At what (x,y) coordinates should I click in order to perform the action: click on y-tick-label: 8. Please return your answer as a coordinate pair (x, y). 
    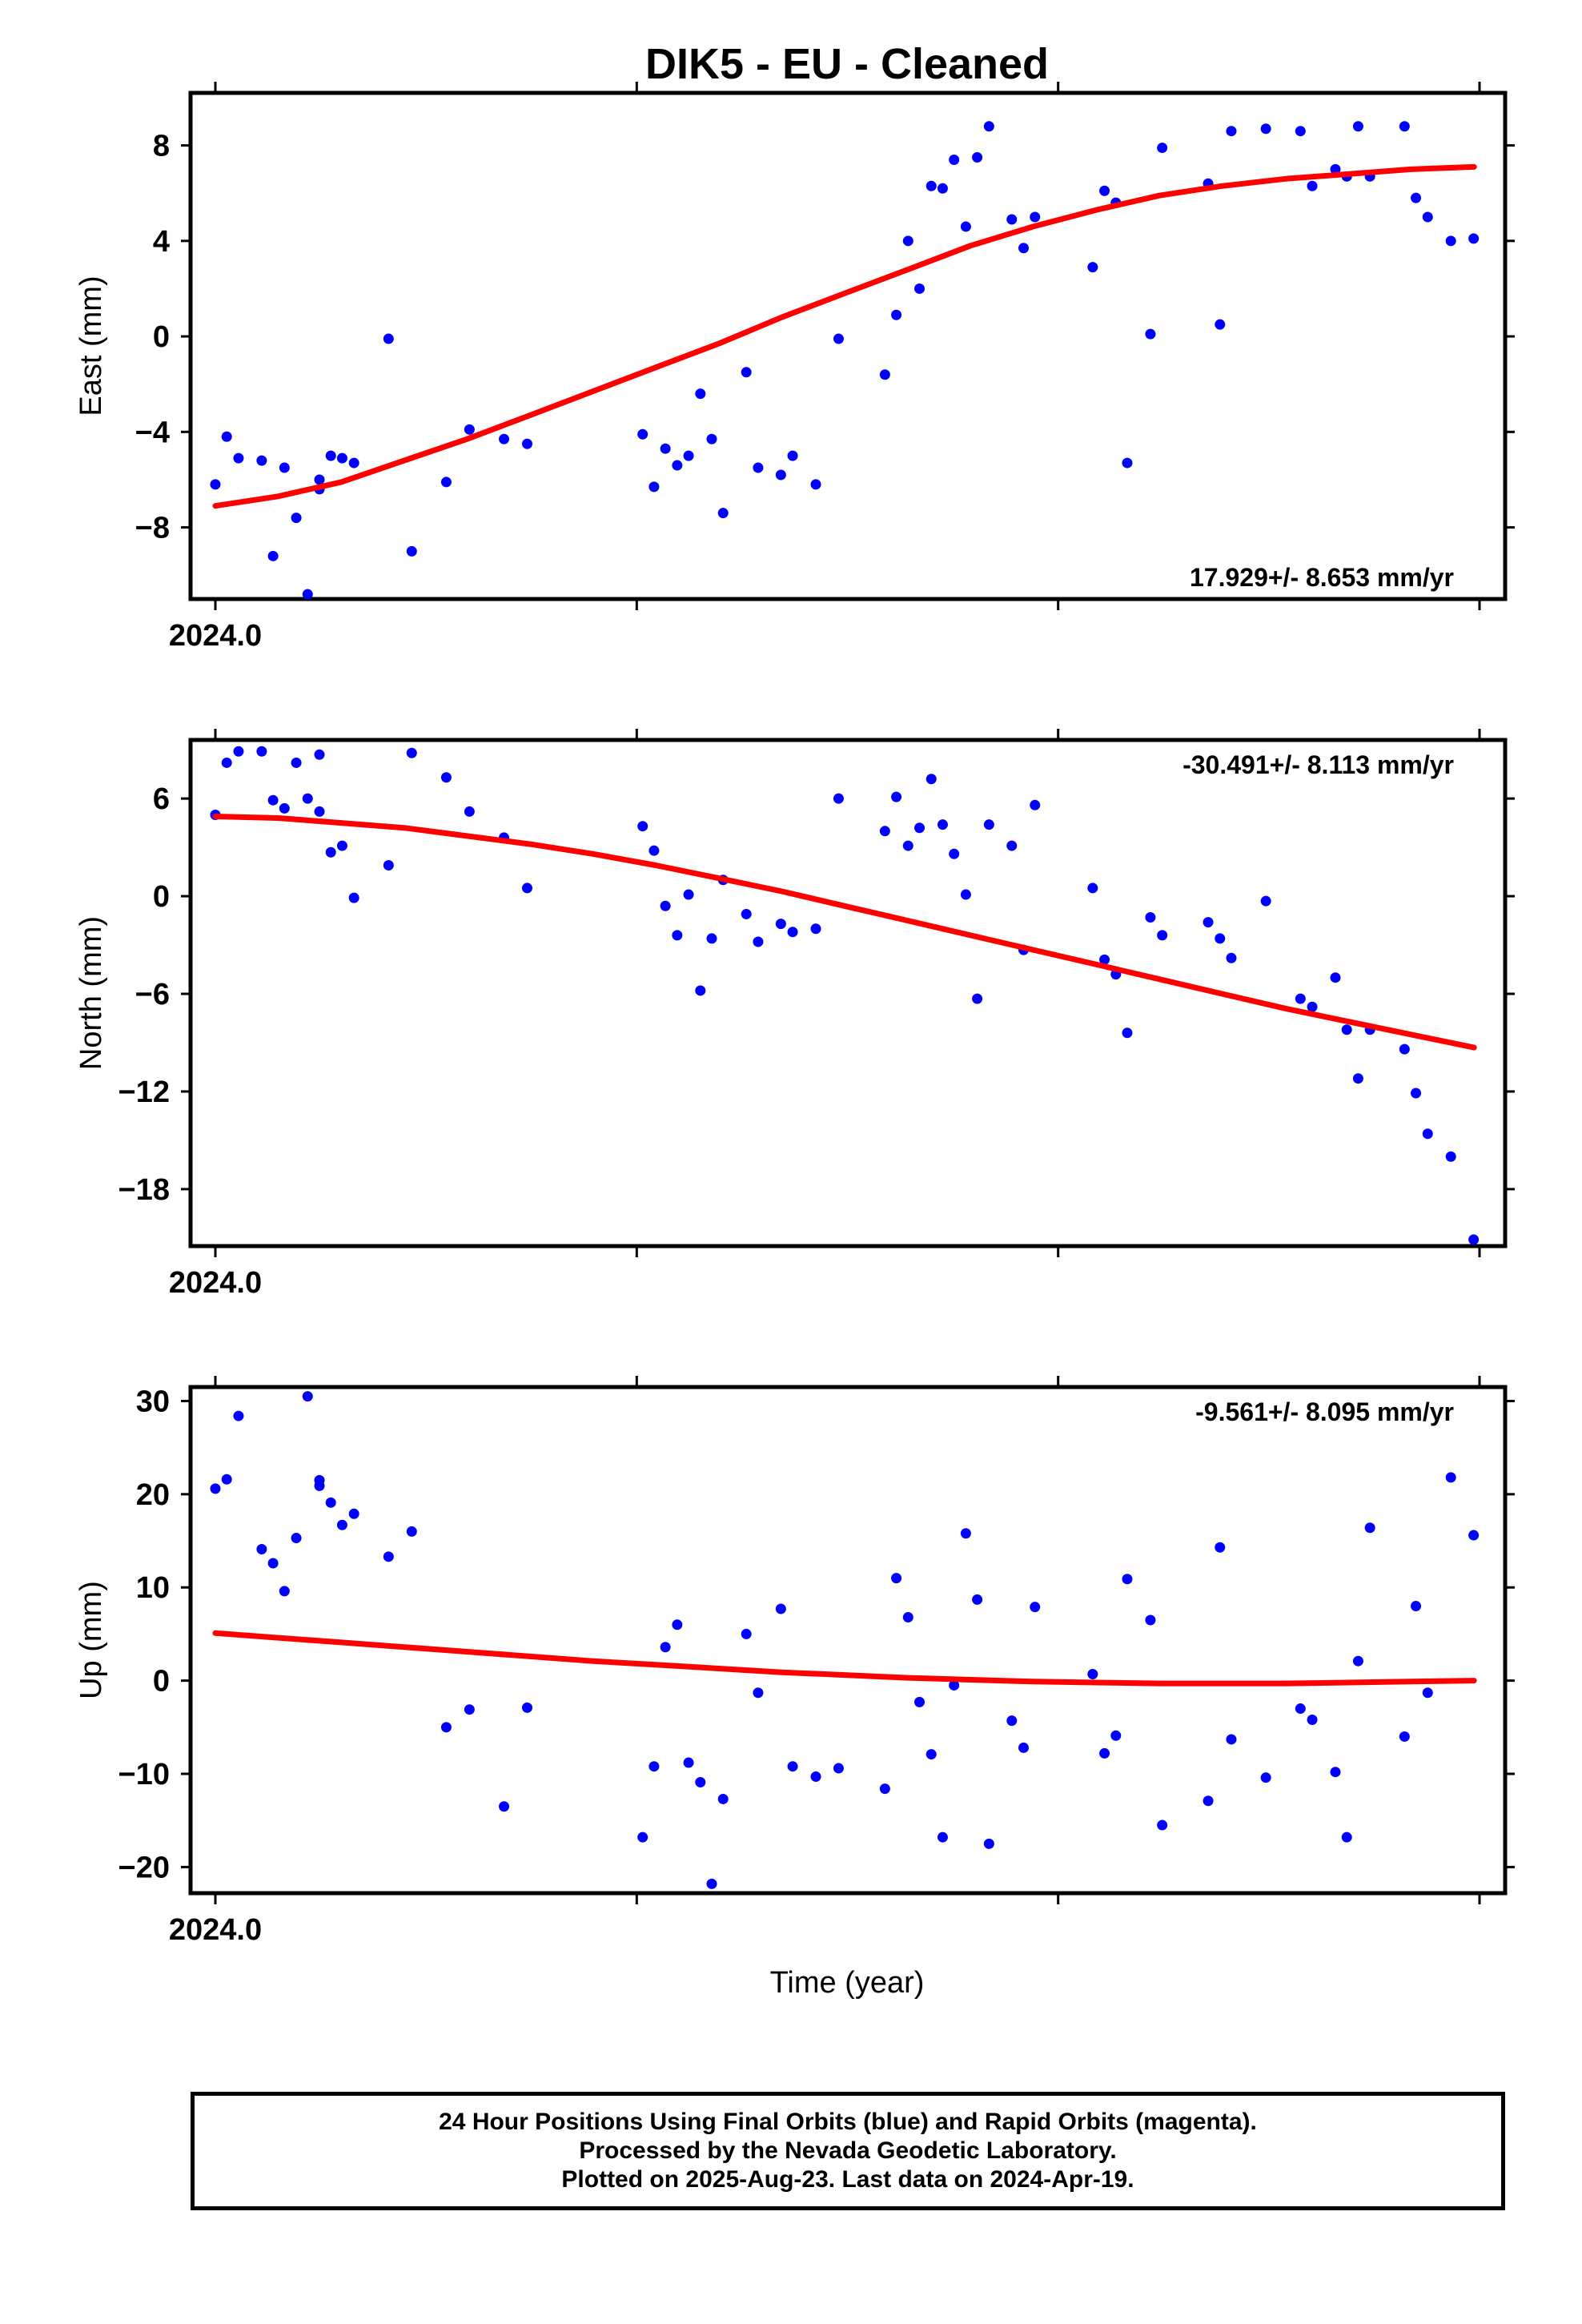
    Looking at the image, I should click on (161, 146).